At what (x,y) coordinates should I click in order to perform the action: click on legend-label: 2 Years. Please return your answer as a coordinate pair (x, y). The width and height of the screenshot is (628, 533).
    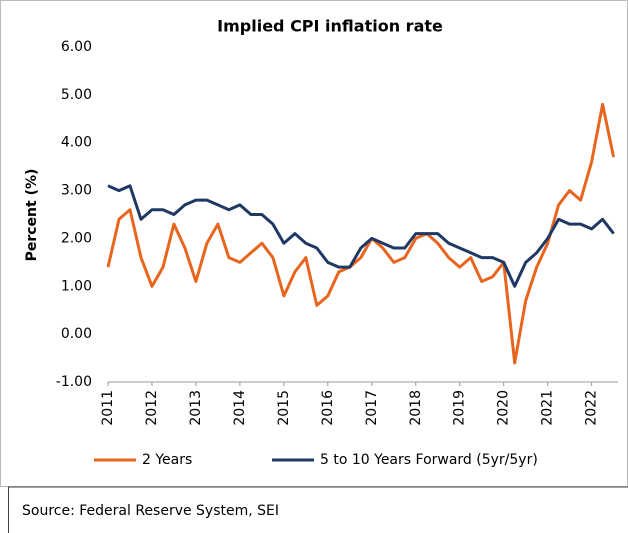
    Looking at the image, I should click on (167, 460).